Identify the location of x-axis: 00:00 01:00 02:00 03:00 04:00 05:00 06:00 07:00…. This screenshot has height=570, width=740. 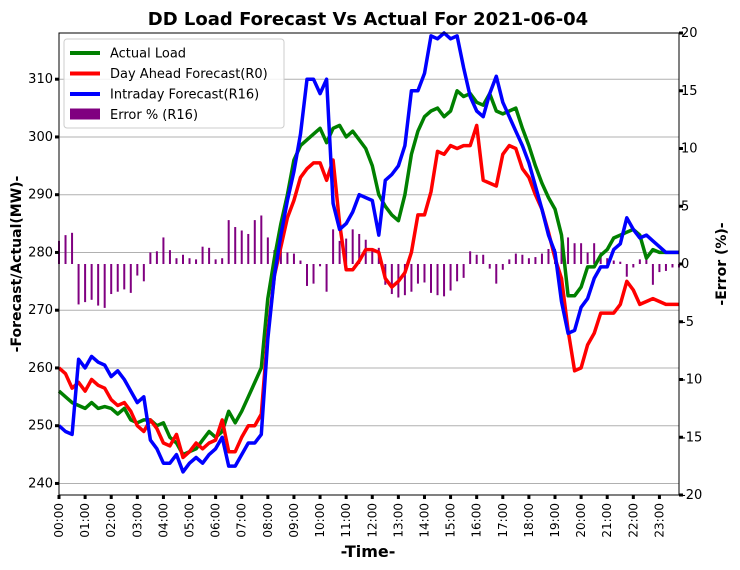
(359, 516).